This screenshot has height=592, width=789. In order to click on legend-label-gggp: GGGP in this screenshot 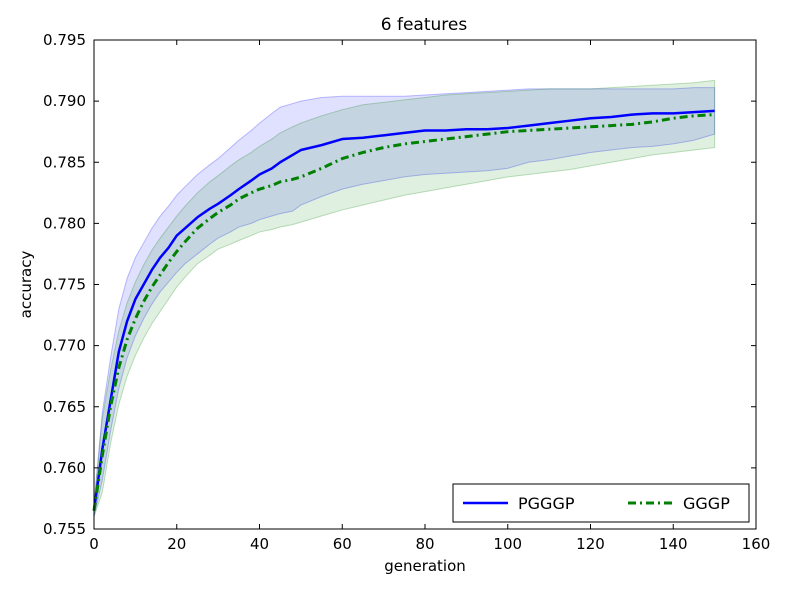, I will do `click(706, 503)`.